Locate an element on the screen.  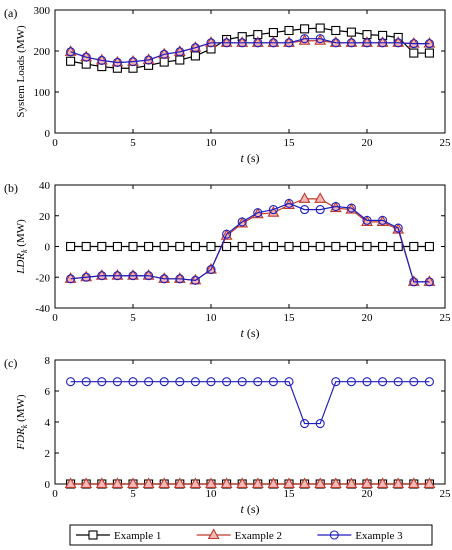
y-axis-label: System Loads (MW) is located at coordinates (21, 71).